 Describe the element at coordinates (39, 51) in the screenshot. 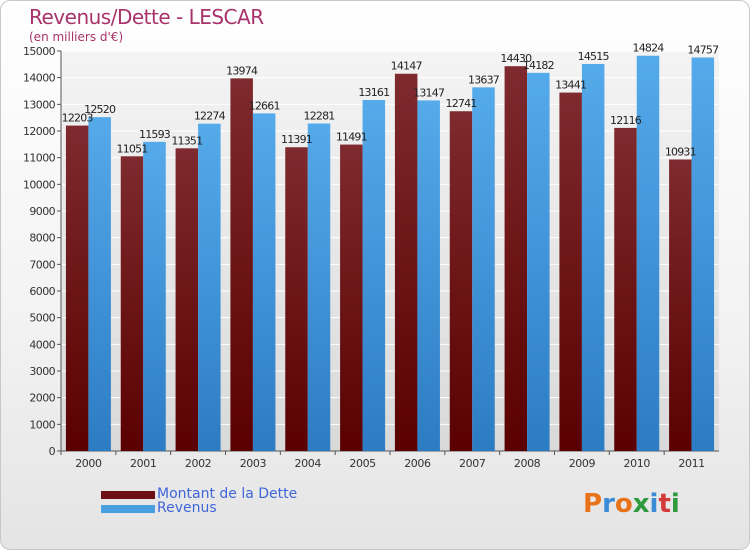

I see `y-tick-label: 15000` at that location.